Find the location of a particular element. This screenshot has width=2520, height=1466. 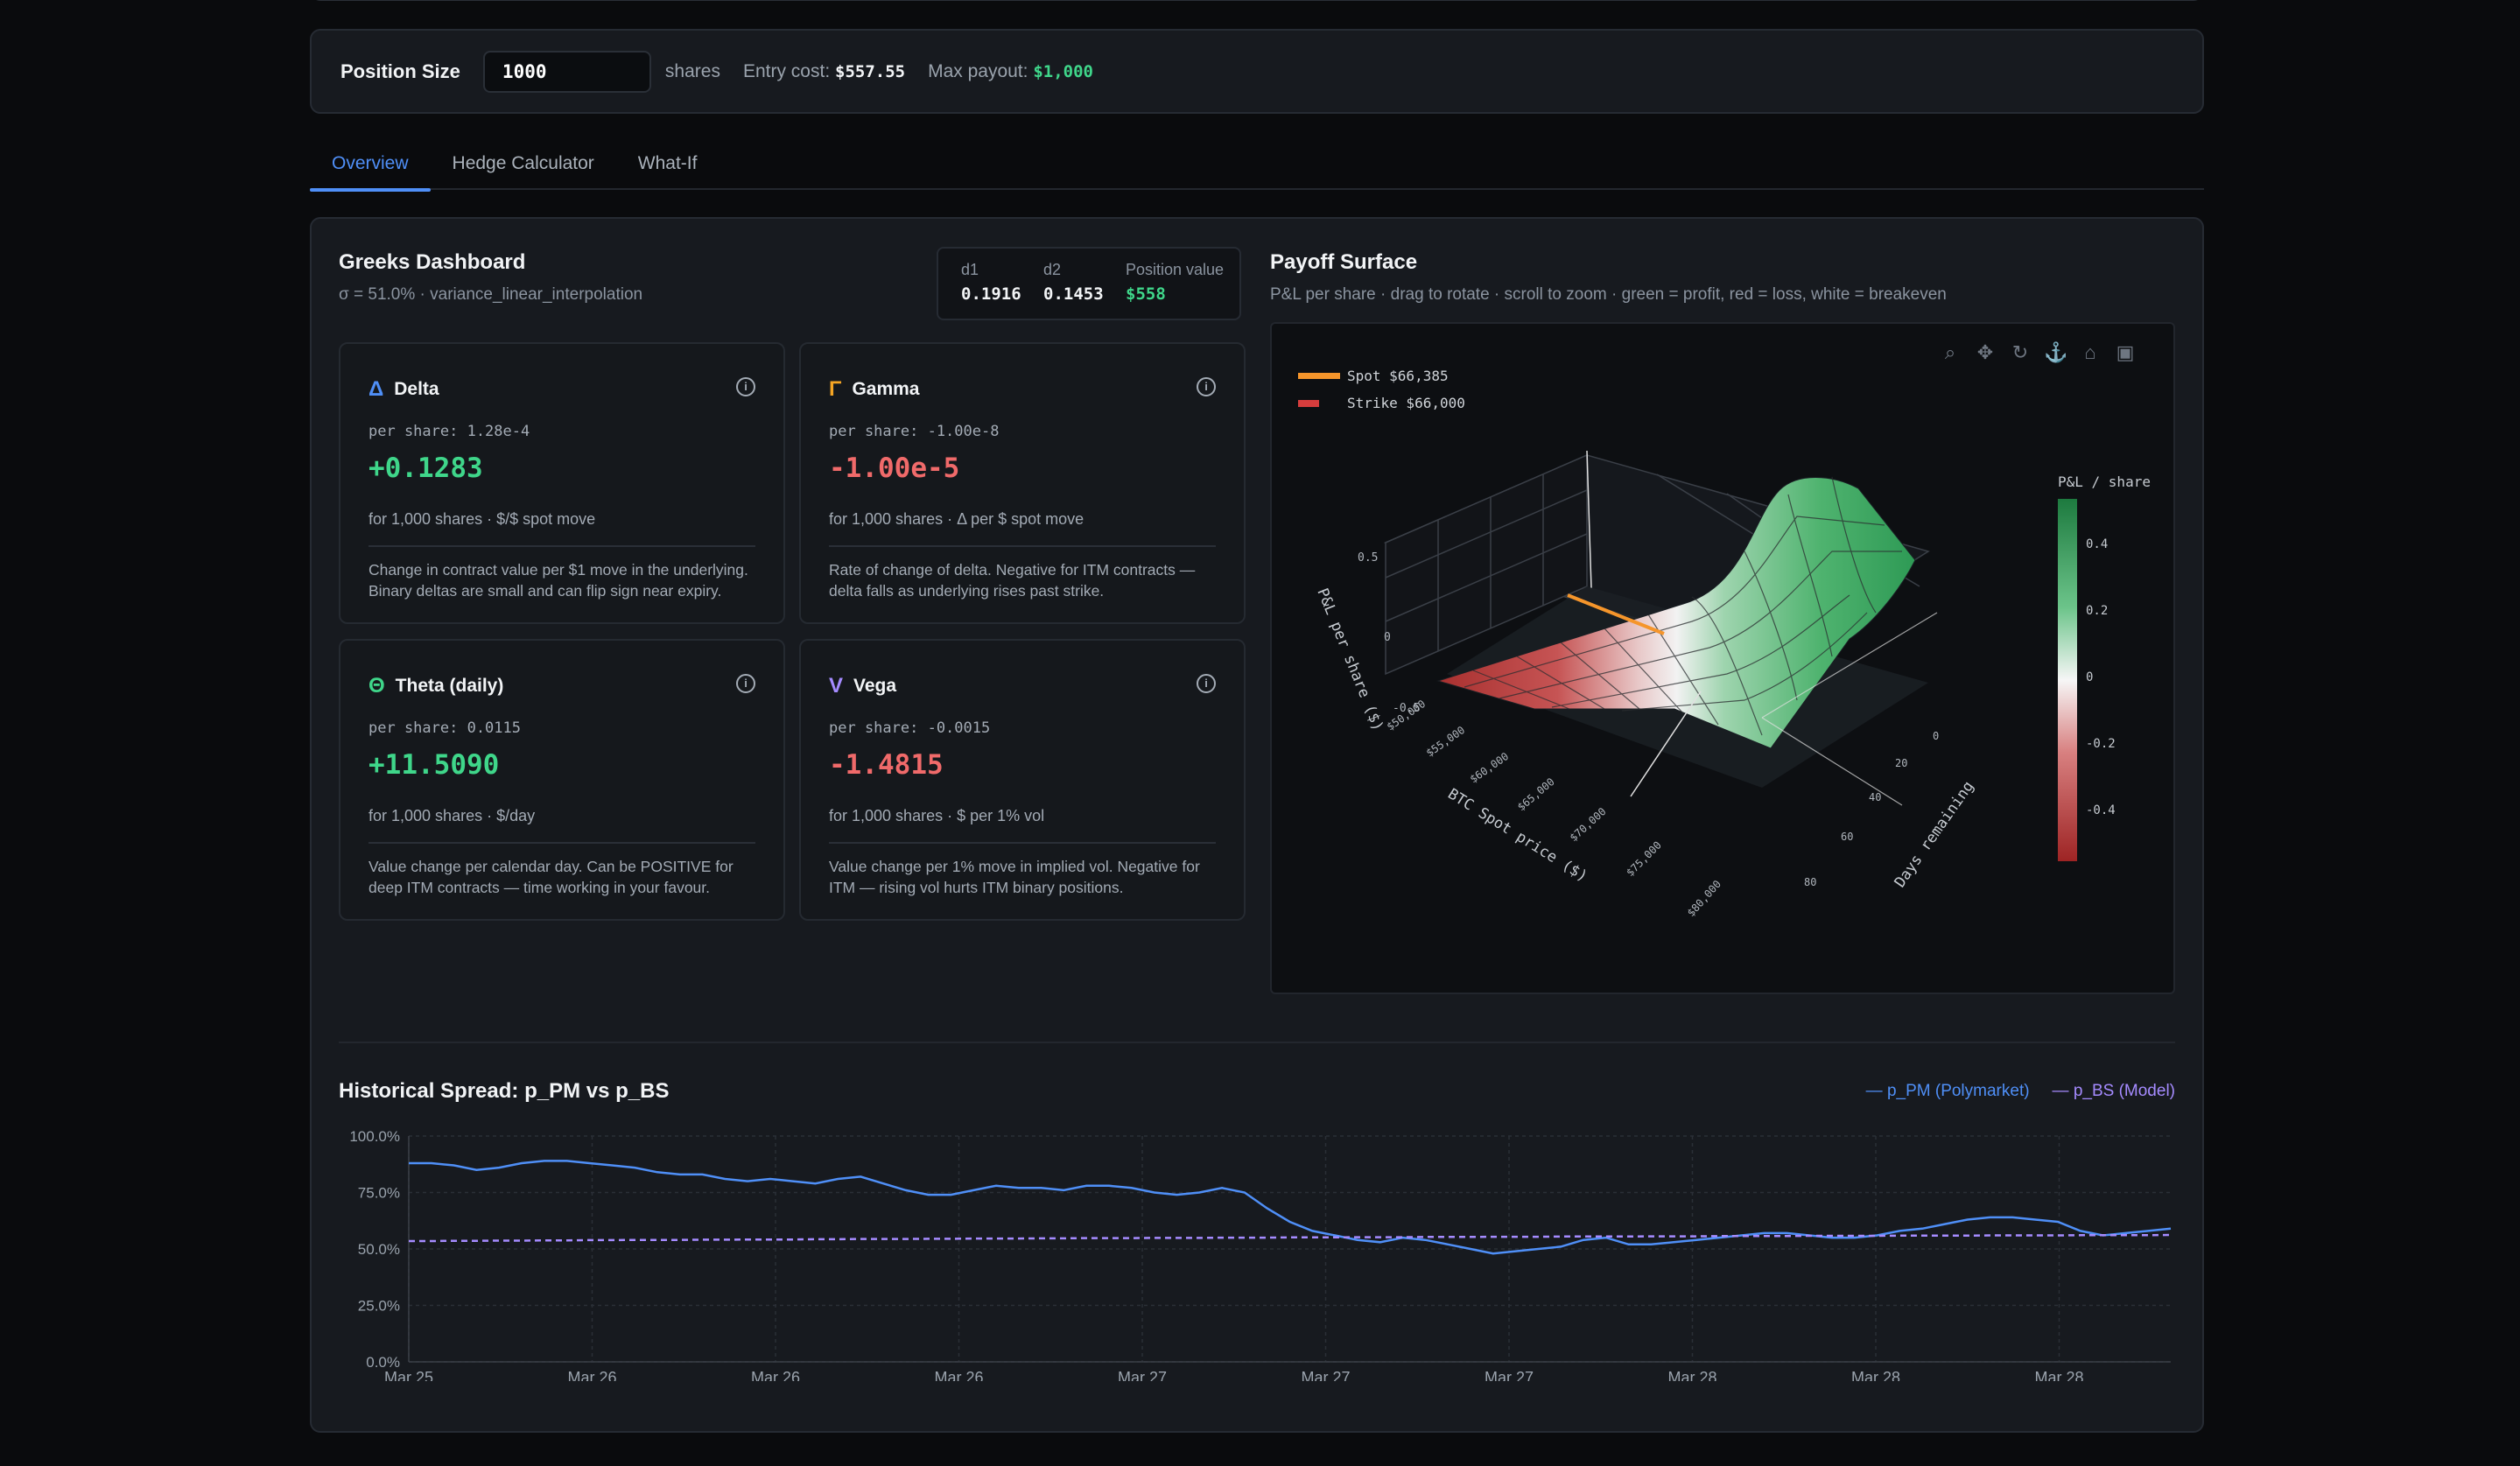

delta-icon: Δ is located at coordinates (376, 389).